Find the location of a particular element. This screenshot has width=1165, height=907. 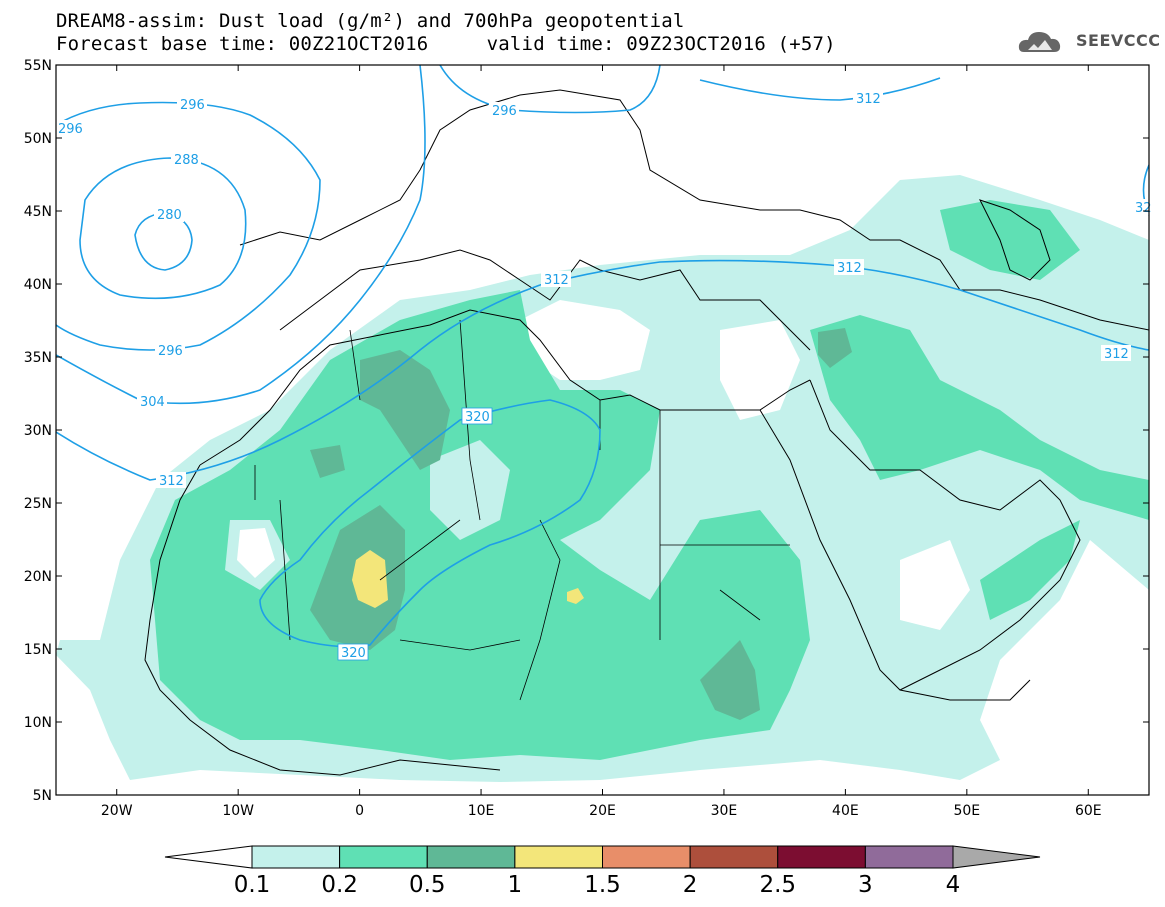

colorbar-label: 3 is located at coordinates (865, 885).